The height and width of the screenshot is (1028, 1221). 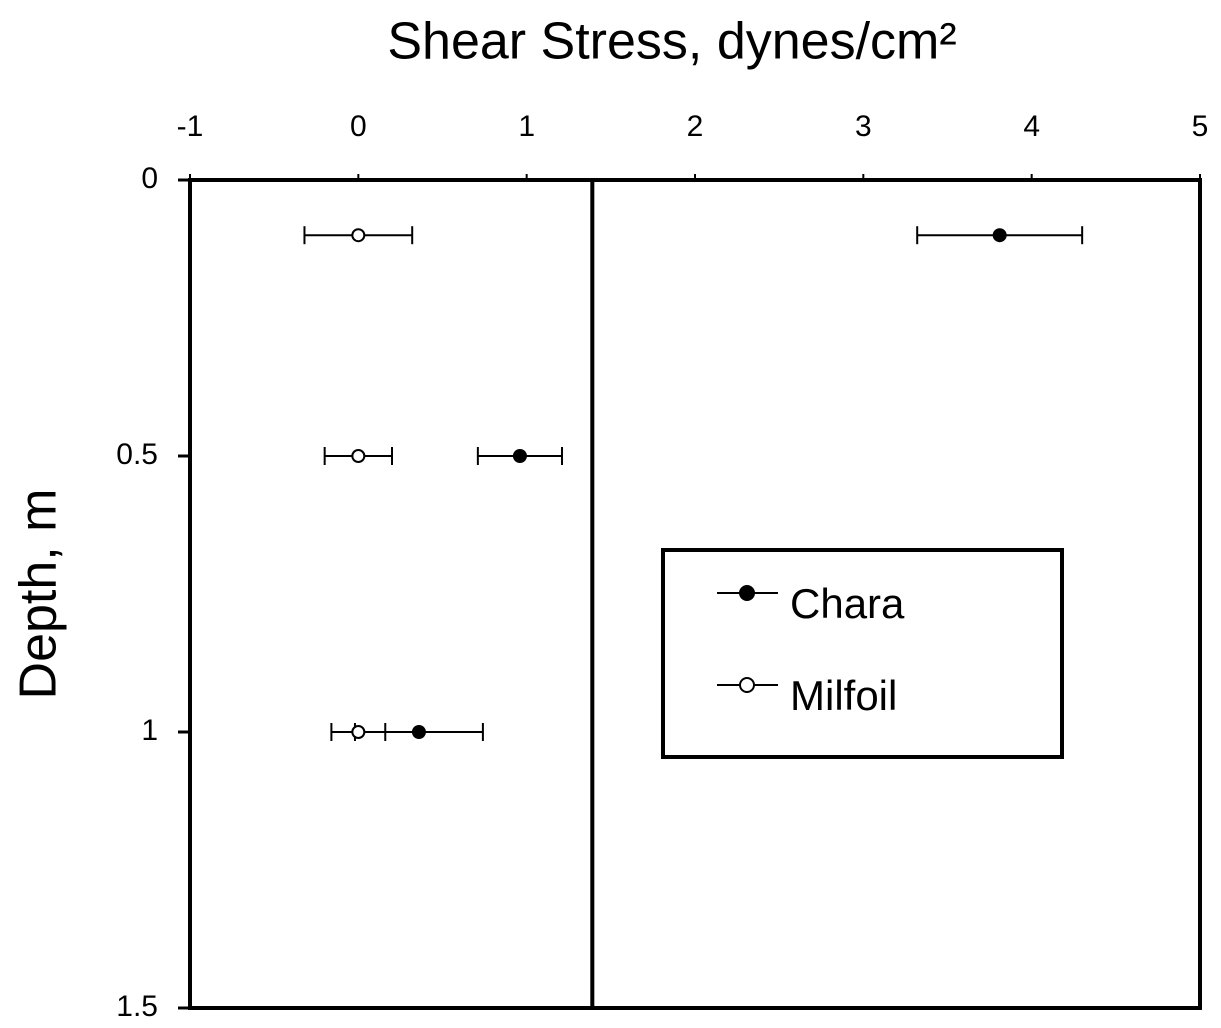 What do you see at coordinates (526, 126) in the screenshot?
I see `x-tick-label: 1` at bounding box center [526, 126].